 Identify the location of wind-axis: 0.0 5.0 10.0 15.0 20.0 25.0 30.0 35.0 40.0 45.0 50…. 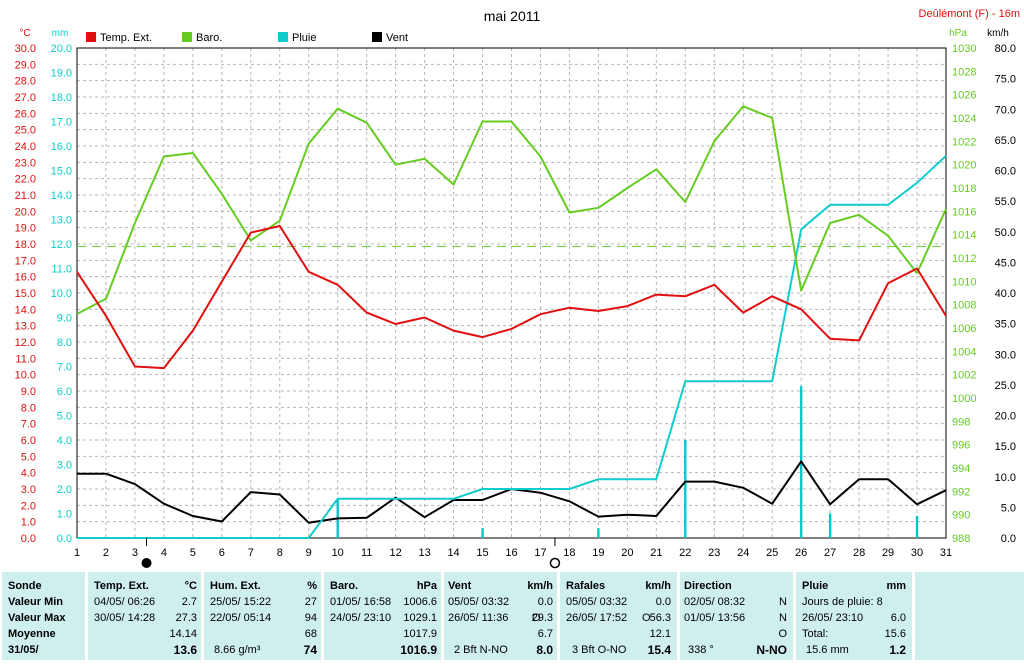
(1005, 294).